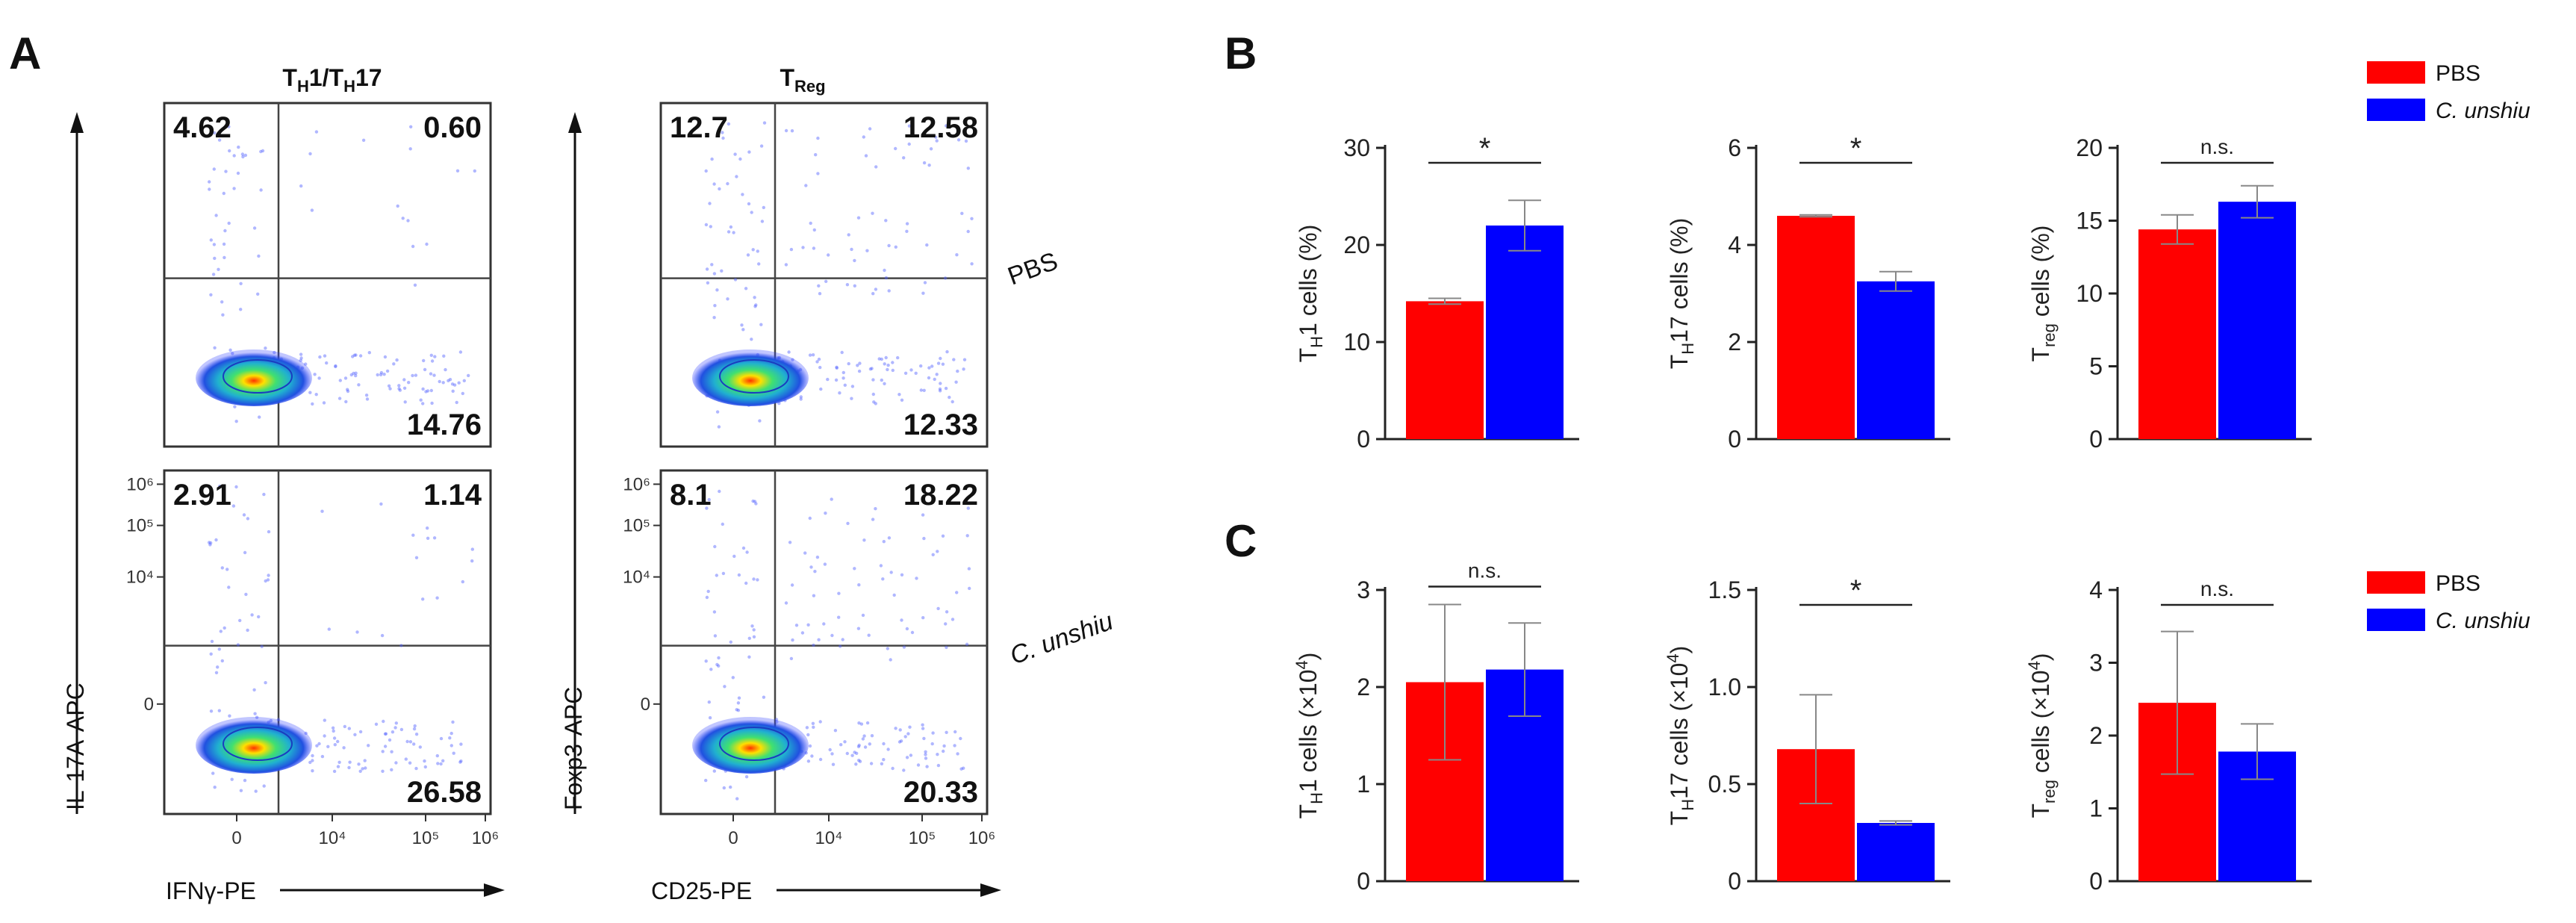  Describe the element at coordinates (1363, 784) in the screenshot. I see `bar-y-tick-label: 1` at that location.